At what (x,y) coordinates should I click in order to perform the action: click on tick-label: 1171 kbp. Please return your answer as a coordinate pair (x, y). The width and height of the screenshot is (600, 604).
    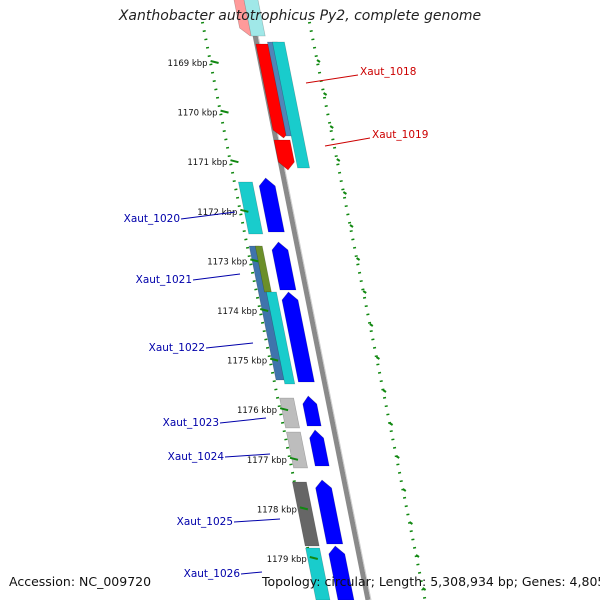
    Looking at the image, I should click on (207, 163).